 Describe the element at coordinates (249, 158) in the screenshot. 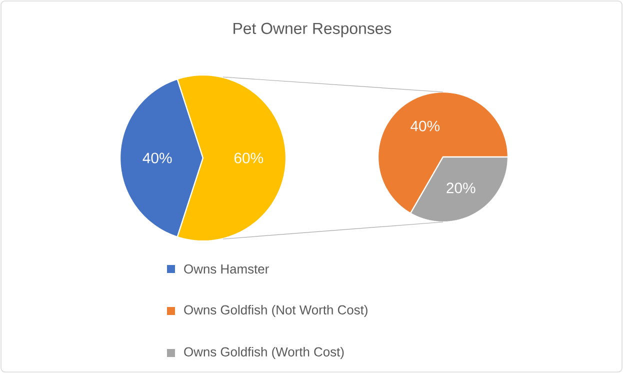

I see `data-label: 60%` at that location.